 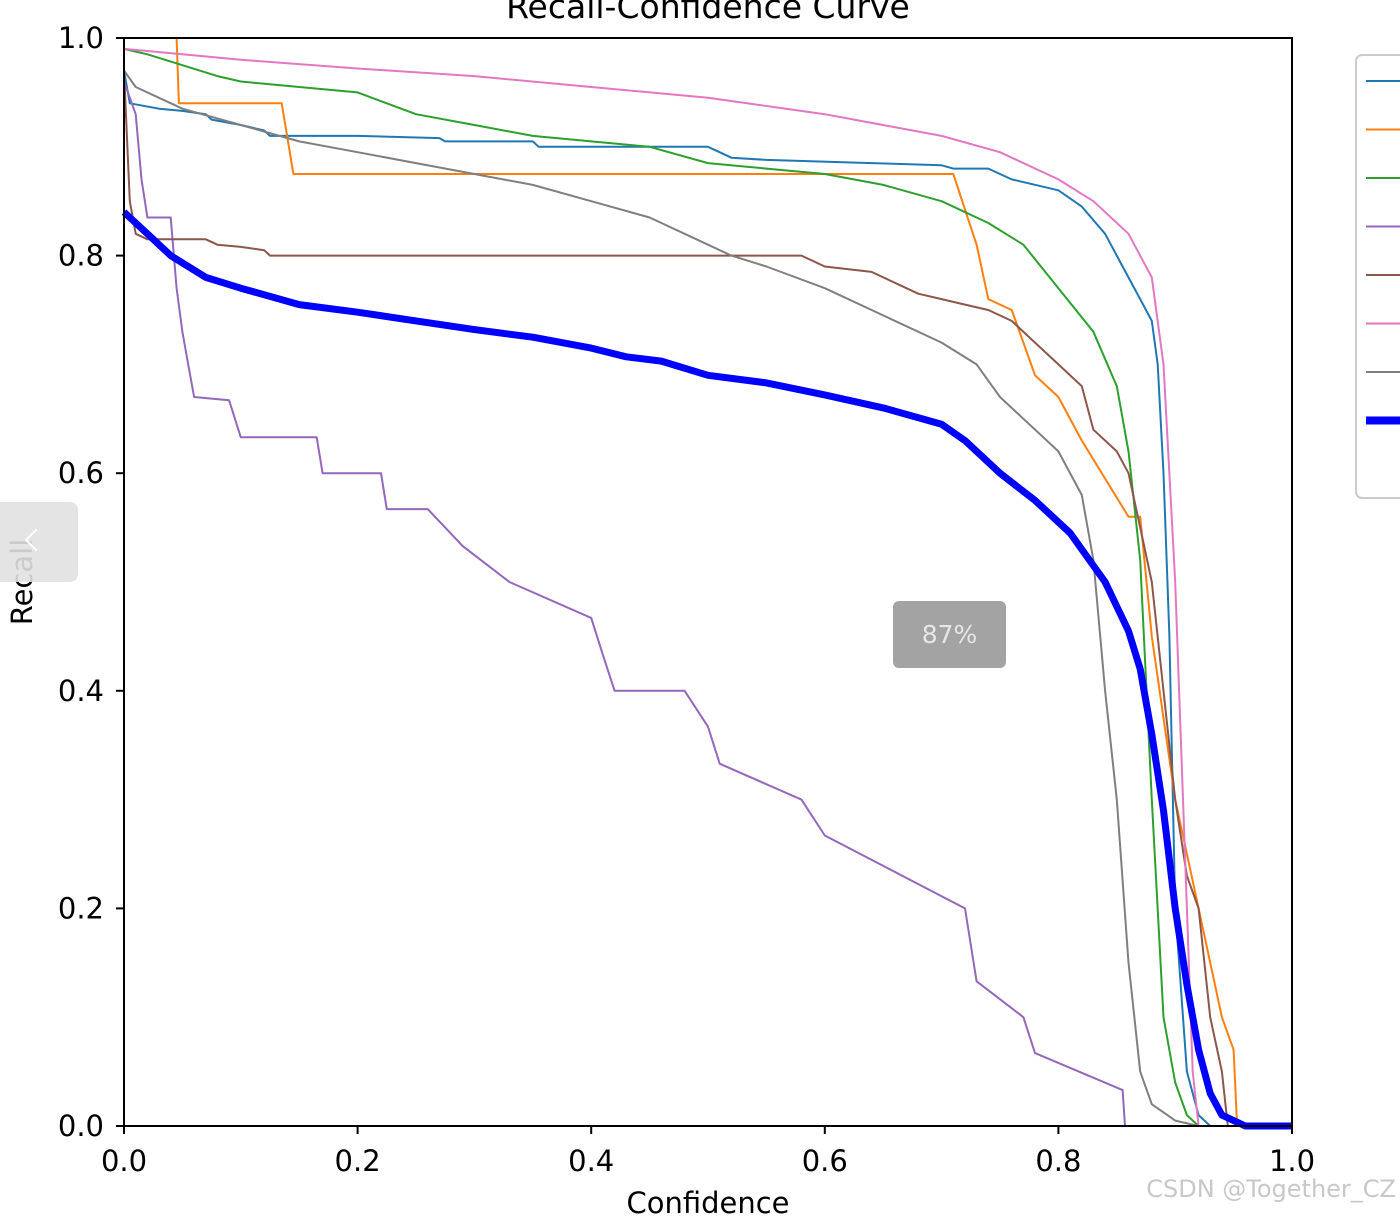 What do you see at coordinates (36, 540) in the screenshot?
I see `chevron-left-icon` at bounding box center [36, 540].